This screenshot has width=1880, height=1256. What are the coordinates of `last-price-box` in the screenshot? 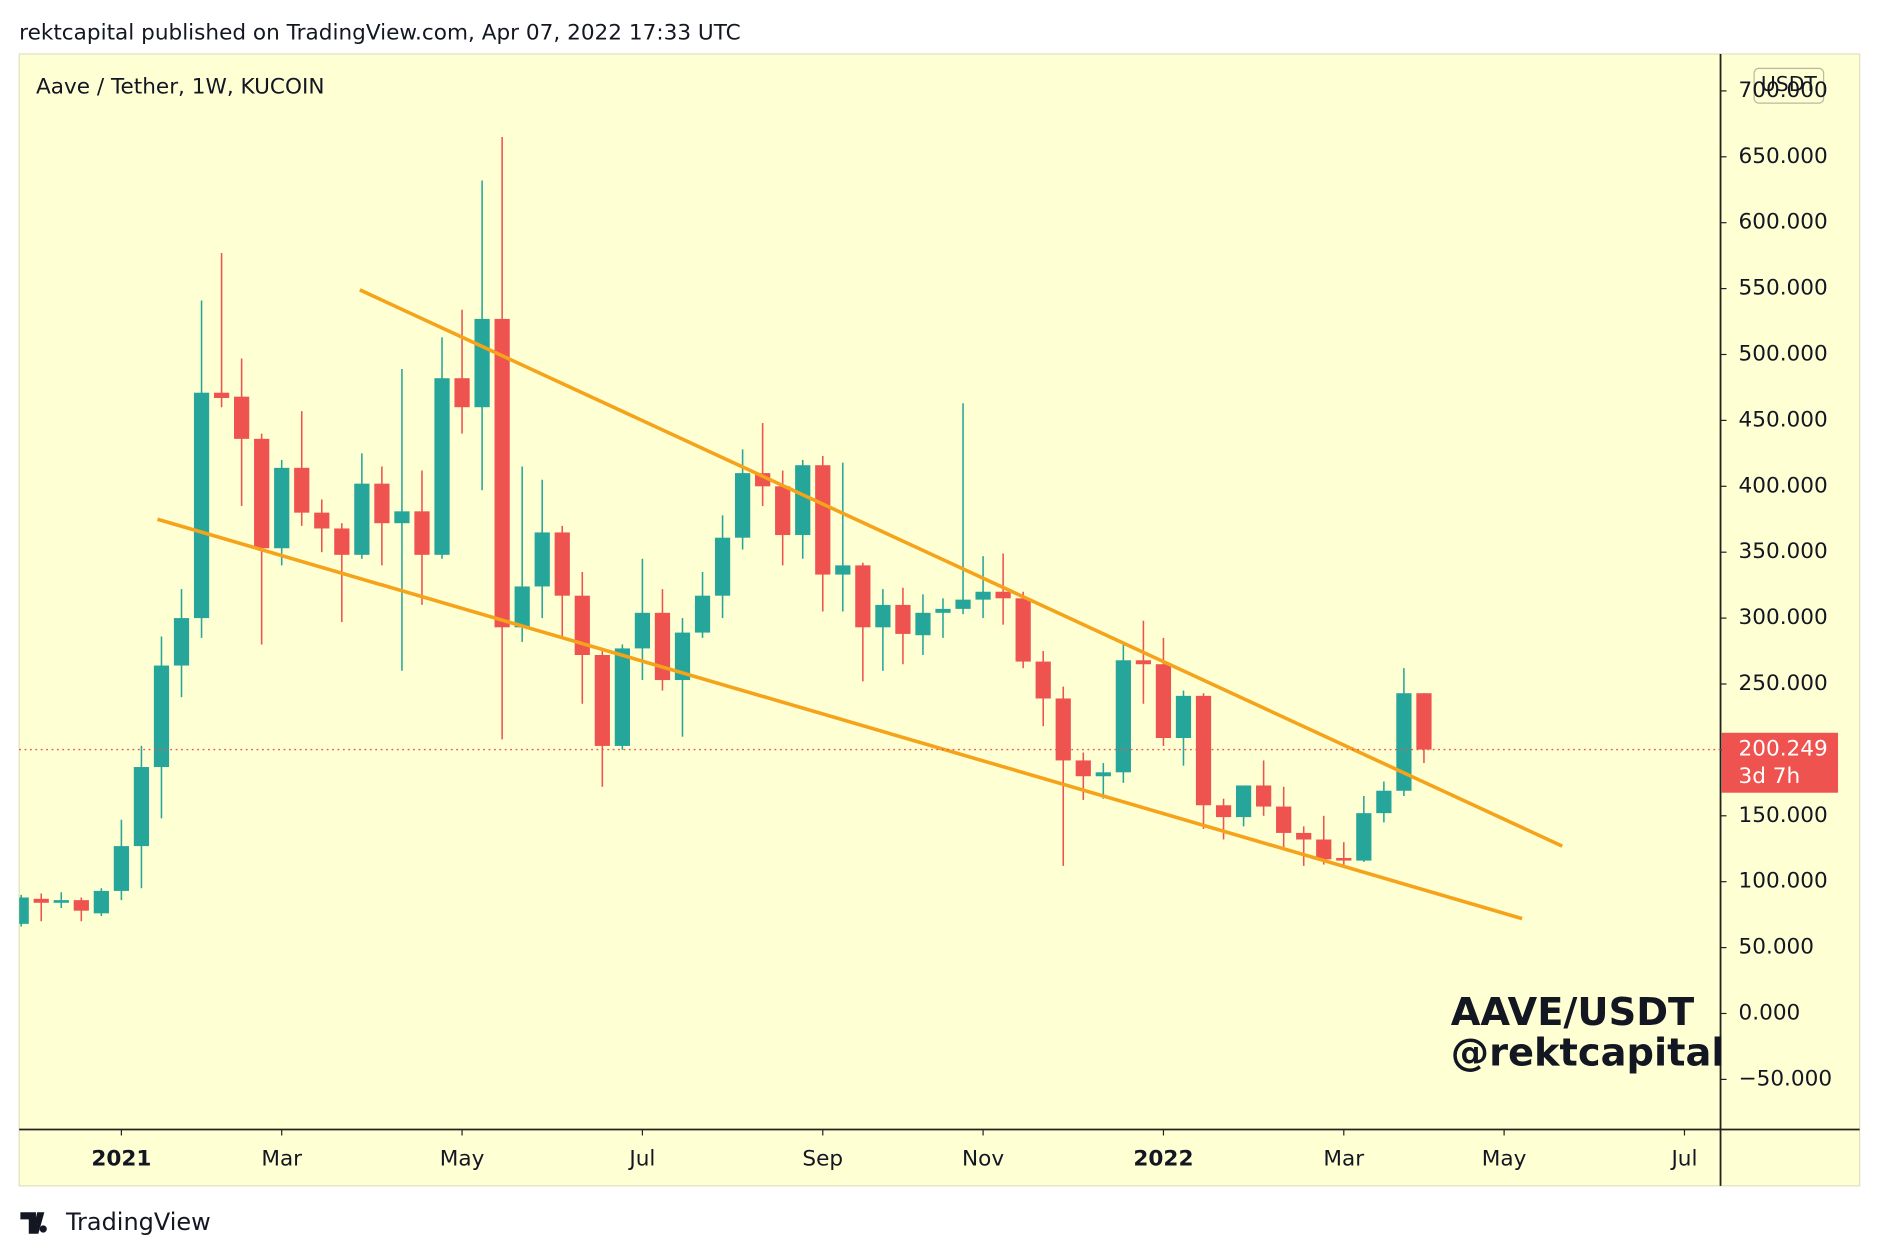 It's located at (1780, 762).